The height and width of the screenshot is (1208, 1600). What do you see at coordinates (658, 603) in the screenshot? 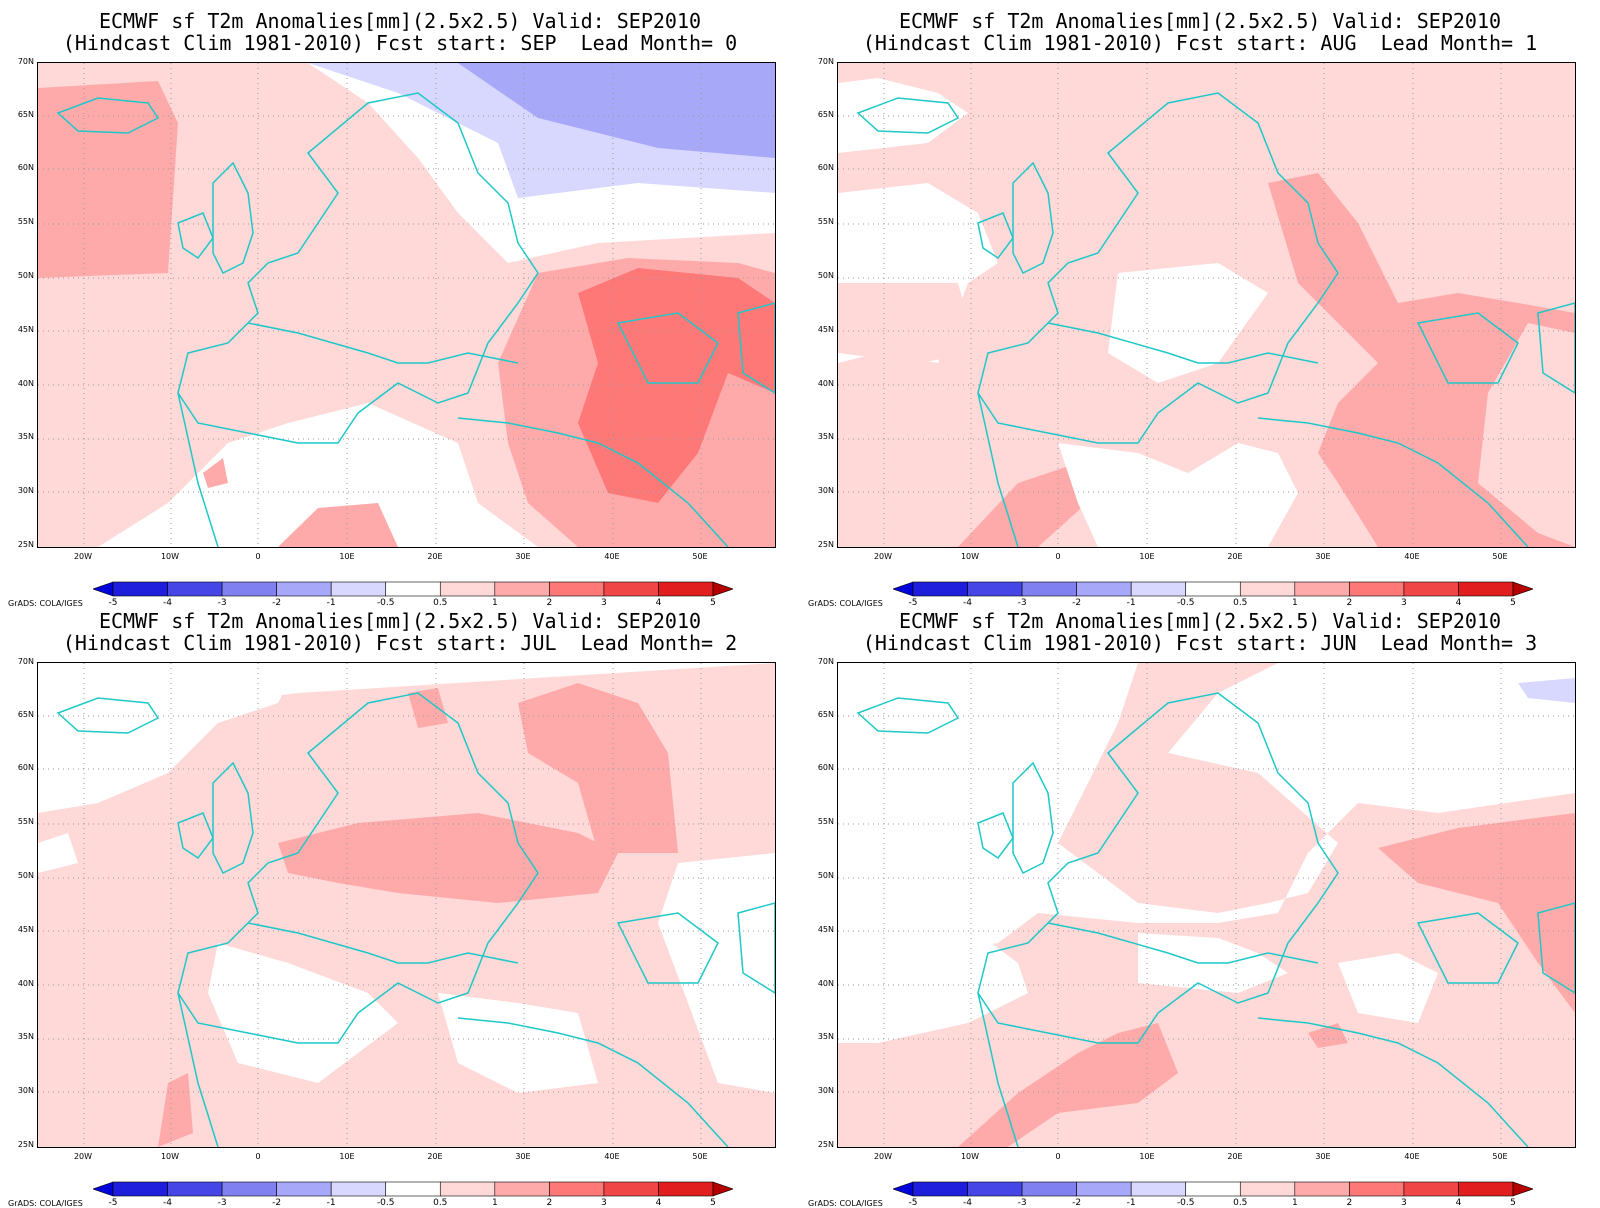
I see `colorbar-label: 4` at bounding box center [658, 603].